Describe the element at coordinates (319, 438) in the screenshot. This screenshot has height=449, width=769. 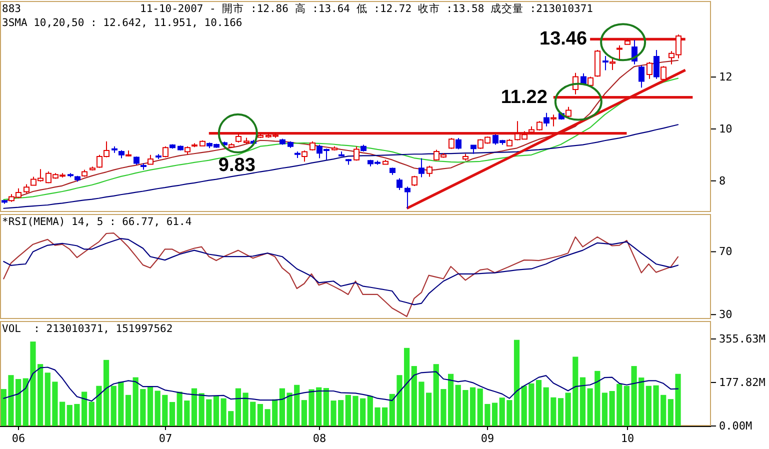
I see `x-tick-label: 08` at that location.